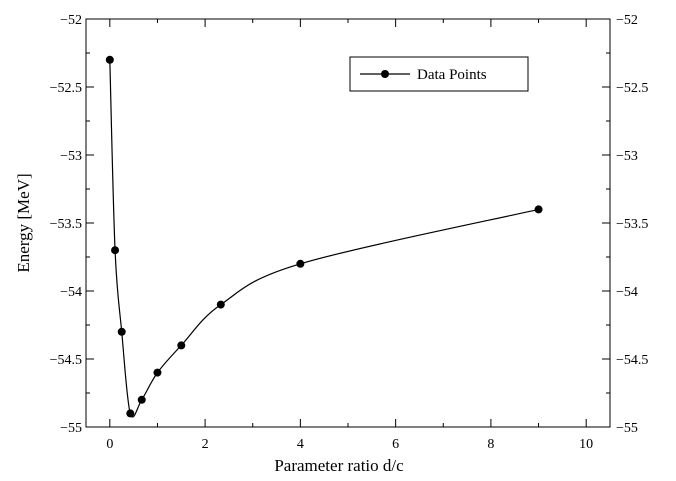  I want to click on y-tick-label-left: −53, so click(71, 156).